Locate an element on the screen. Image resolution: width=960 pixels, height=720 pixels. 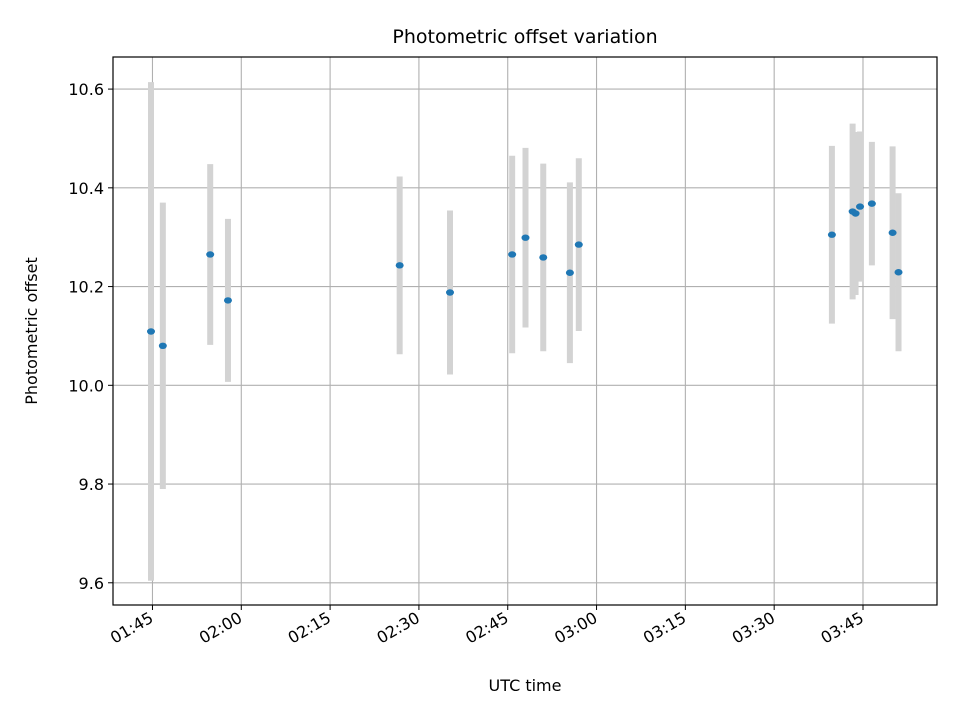
y-axis-label: Photometric offset is located at coordinates (31, 331).